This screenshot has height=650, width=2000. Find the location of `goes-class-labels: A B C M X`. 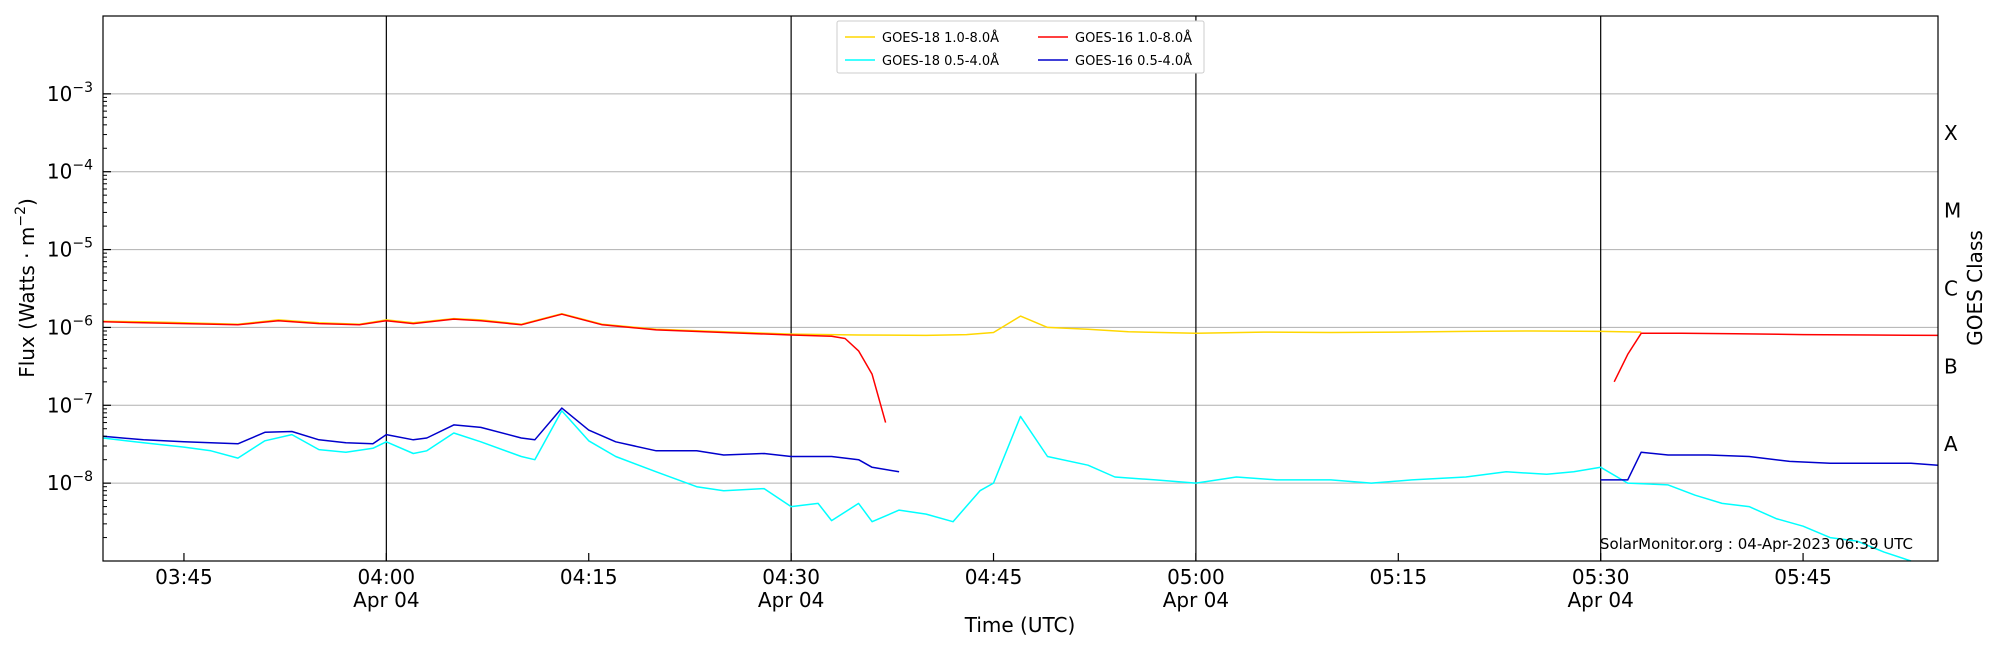

goes-class-labels: A B C M X is located at coordinates (1952, 288).